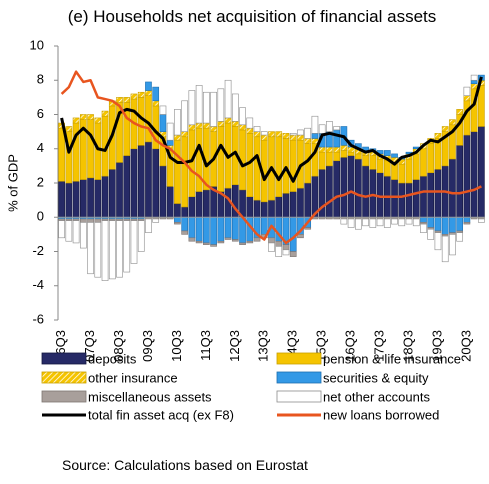 The width and height of the screenshot is (489, 484). What do you see at coordinates (40, 147) in the screenshot?
I see `y-tick-label: 4` at bounding box center [40, 147].